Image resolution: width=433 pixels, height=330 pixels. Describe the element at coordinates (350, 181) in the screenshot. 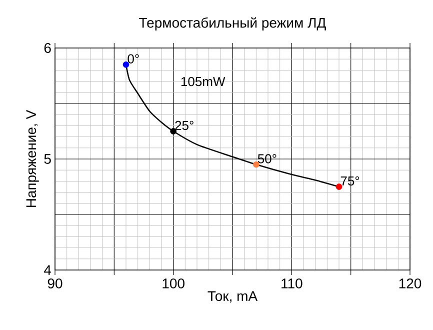

I see `annotation: 75°` at that location.